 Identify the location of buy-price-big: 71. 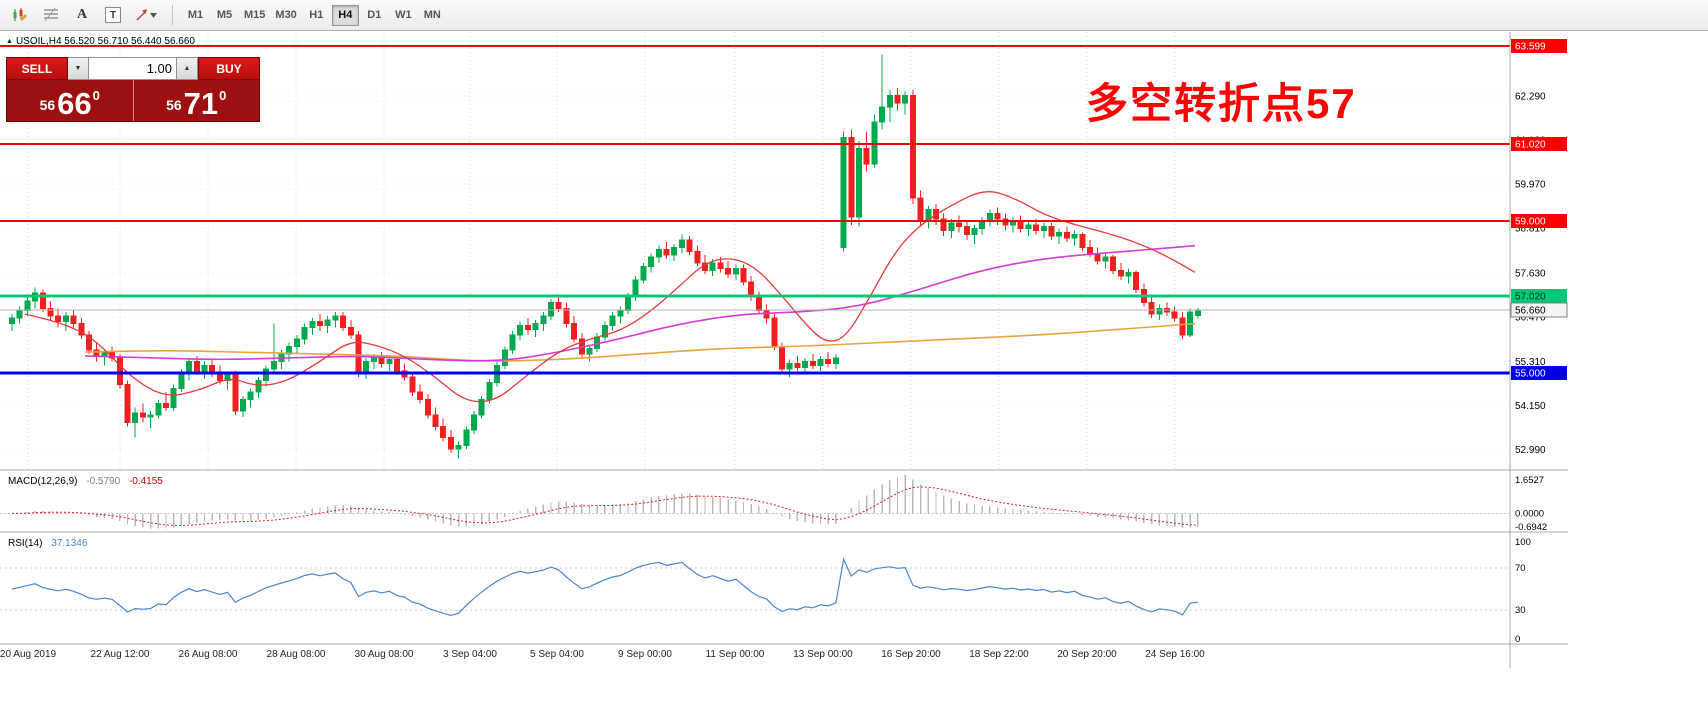
(201, 103).